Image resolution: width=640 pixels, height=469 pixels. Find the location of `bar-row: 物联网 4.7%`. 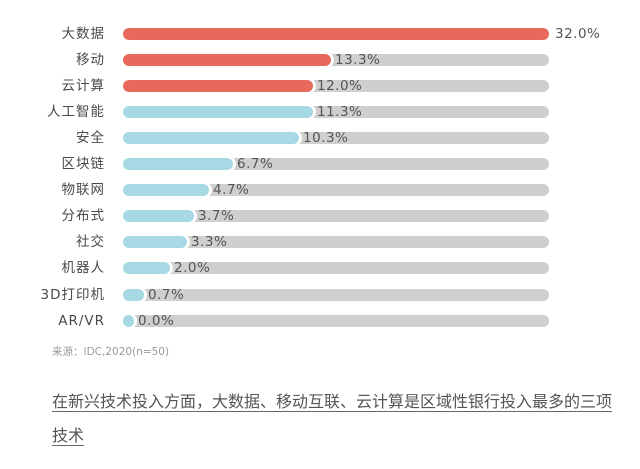

bar-row: 物联网 4.7% is located at coordinates (320, 190).